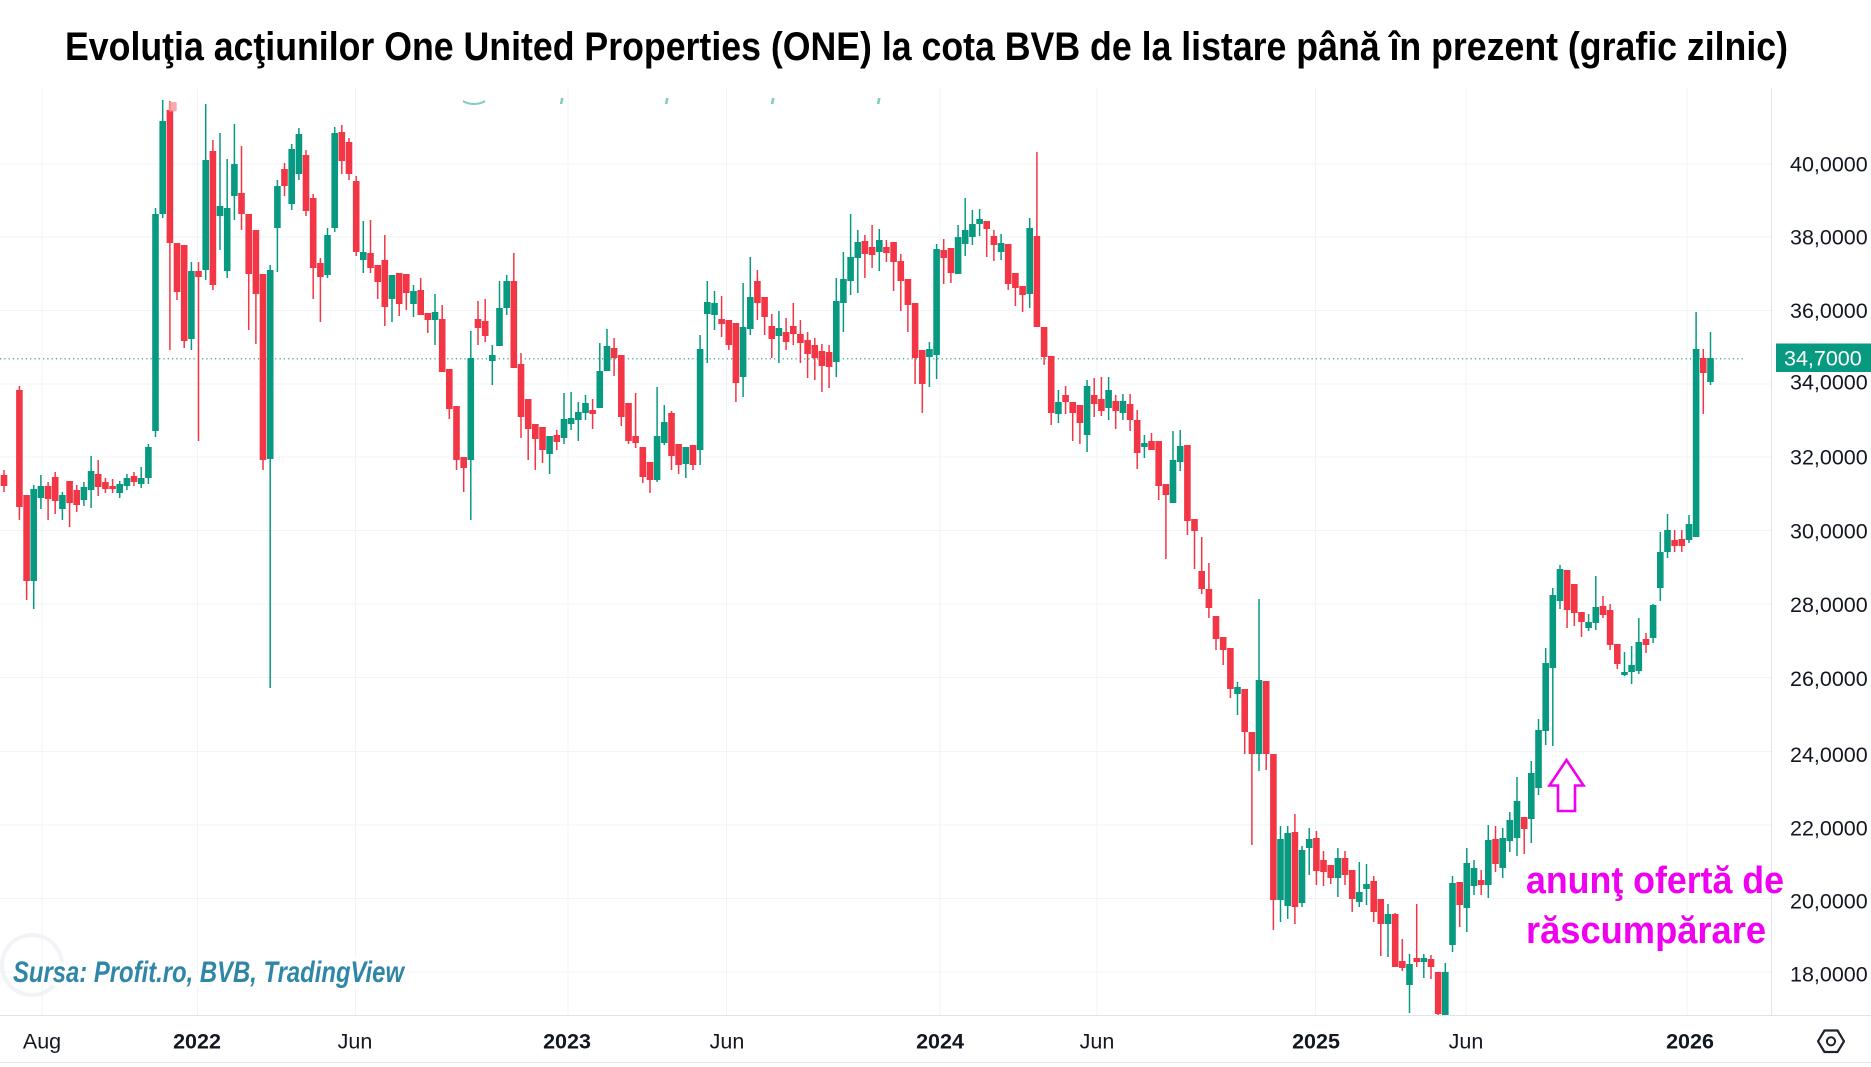 The width and height of the screenshot is (1871, 1067). I want to click on svg-text: 28,0000, so click(1829, 605).